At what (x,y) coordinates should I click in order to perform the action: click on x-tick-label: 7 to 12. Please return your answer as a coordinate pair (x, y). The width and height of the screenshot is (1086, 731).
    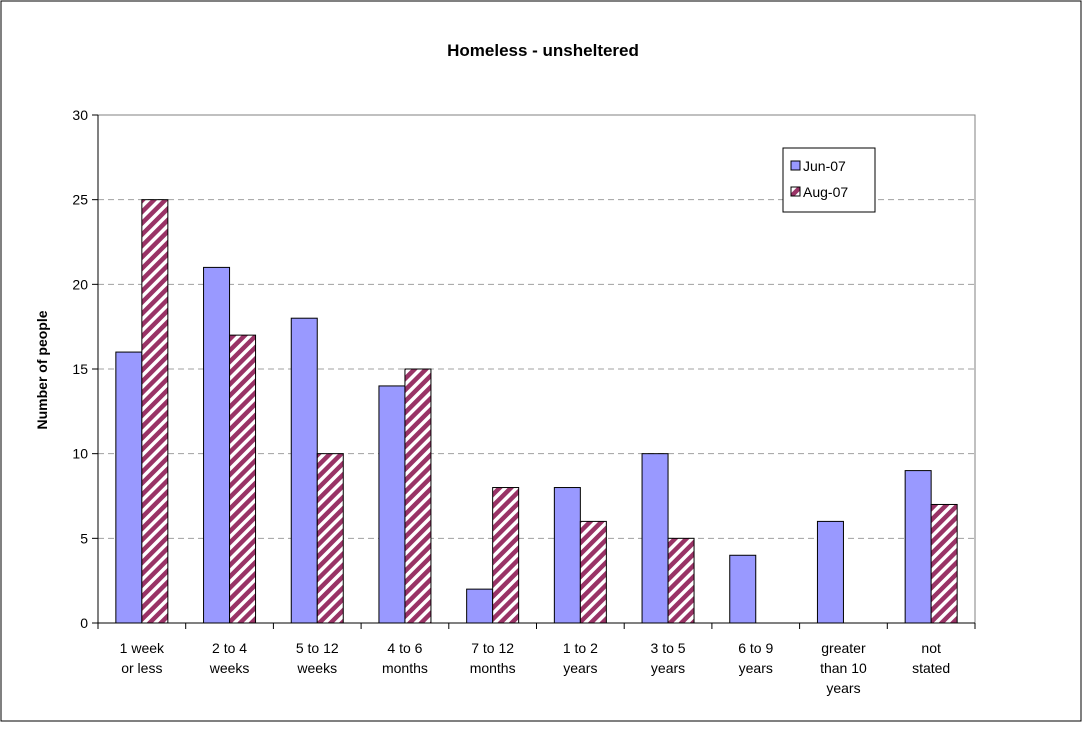
    Looking at the image, I should click on (492, 648).